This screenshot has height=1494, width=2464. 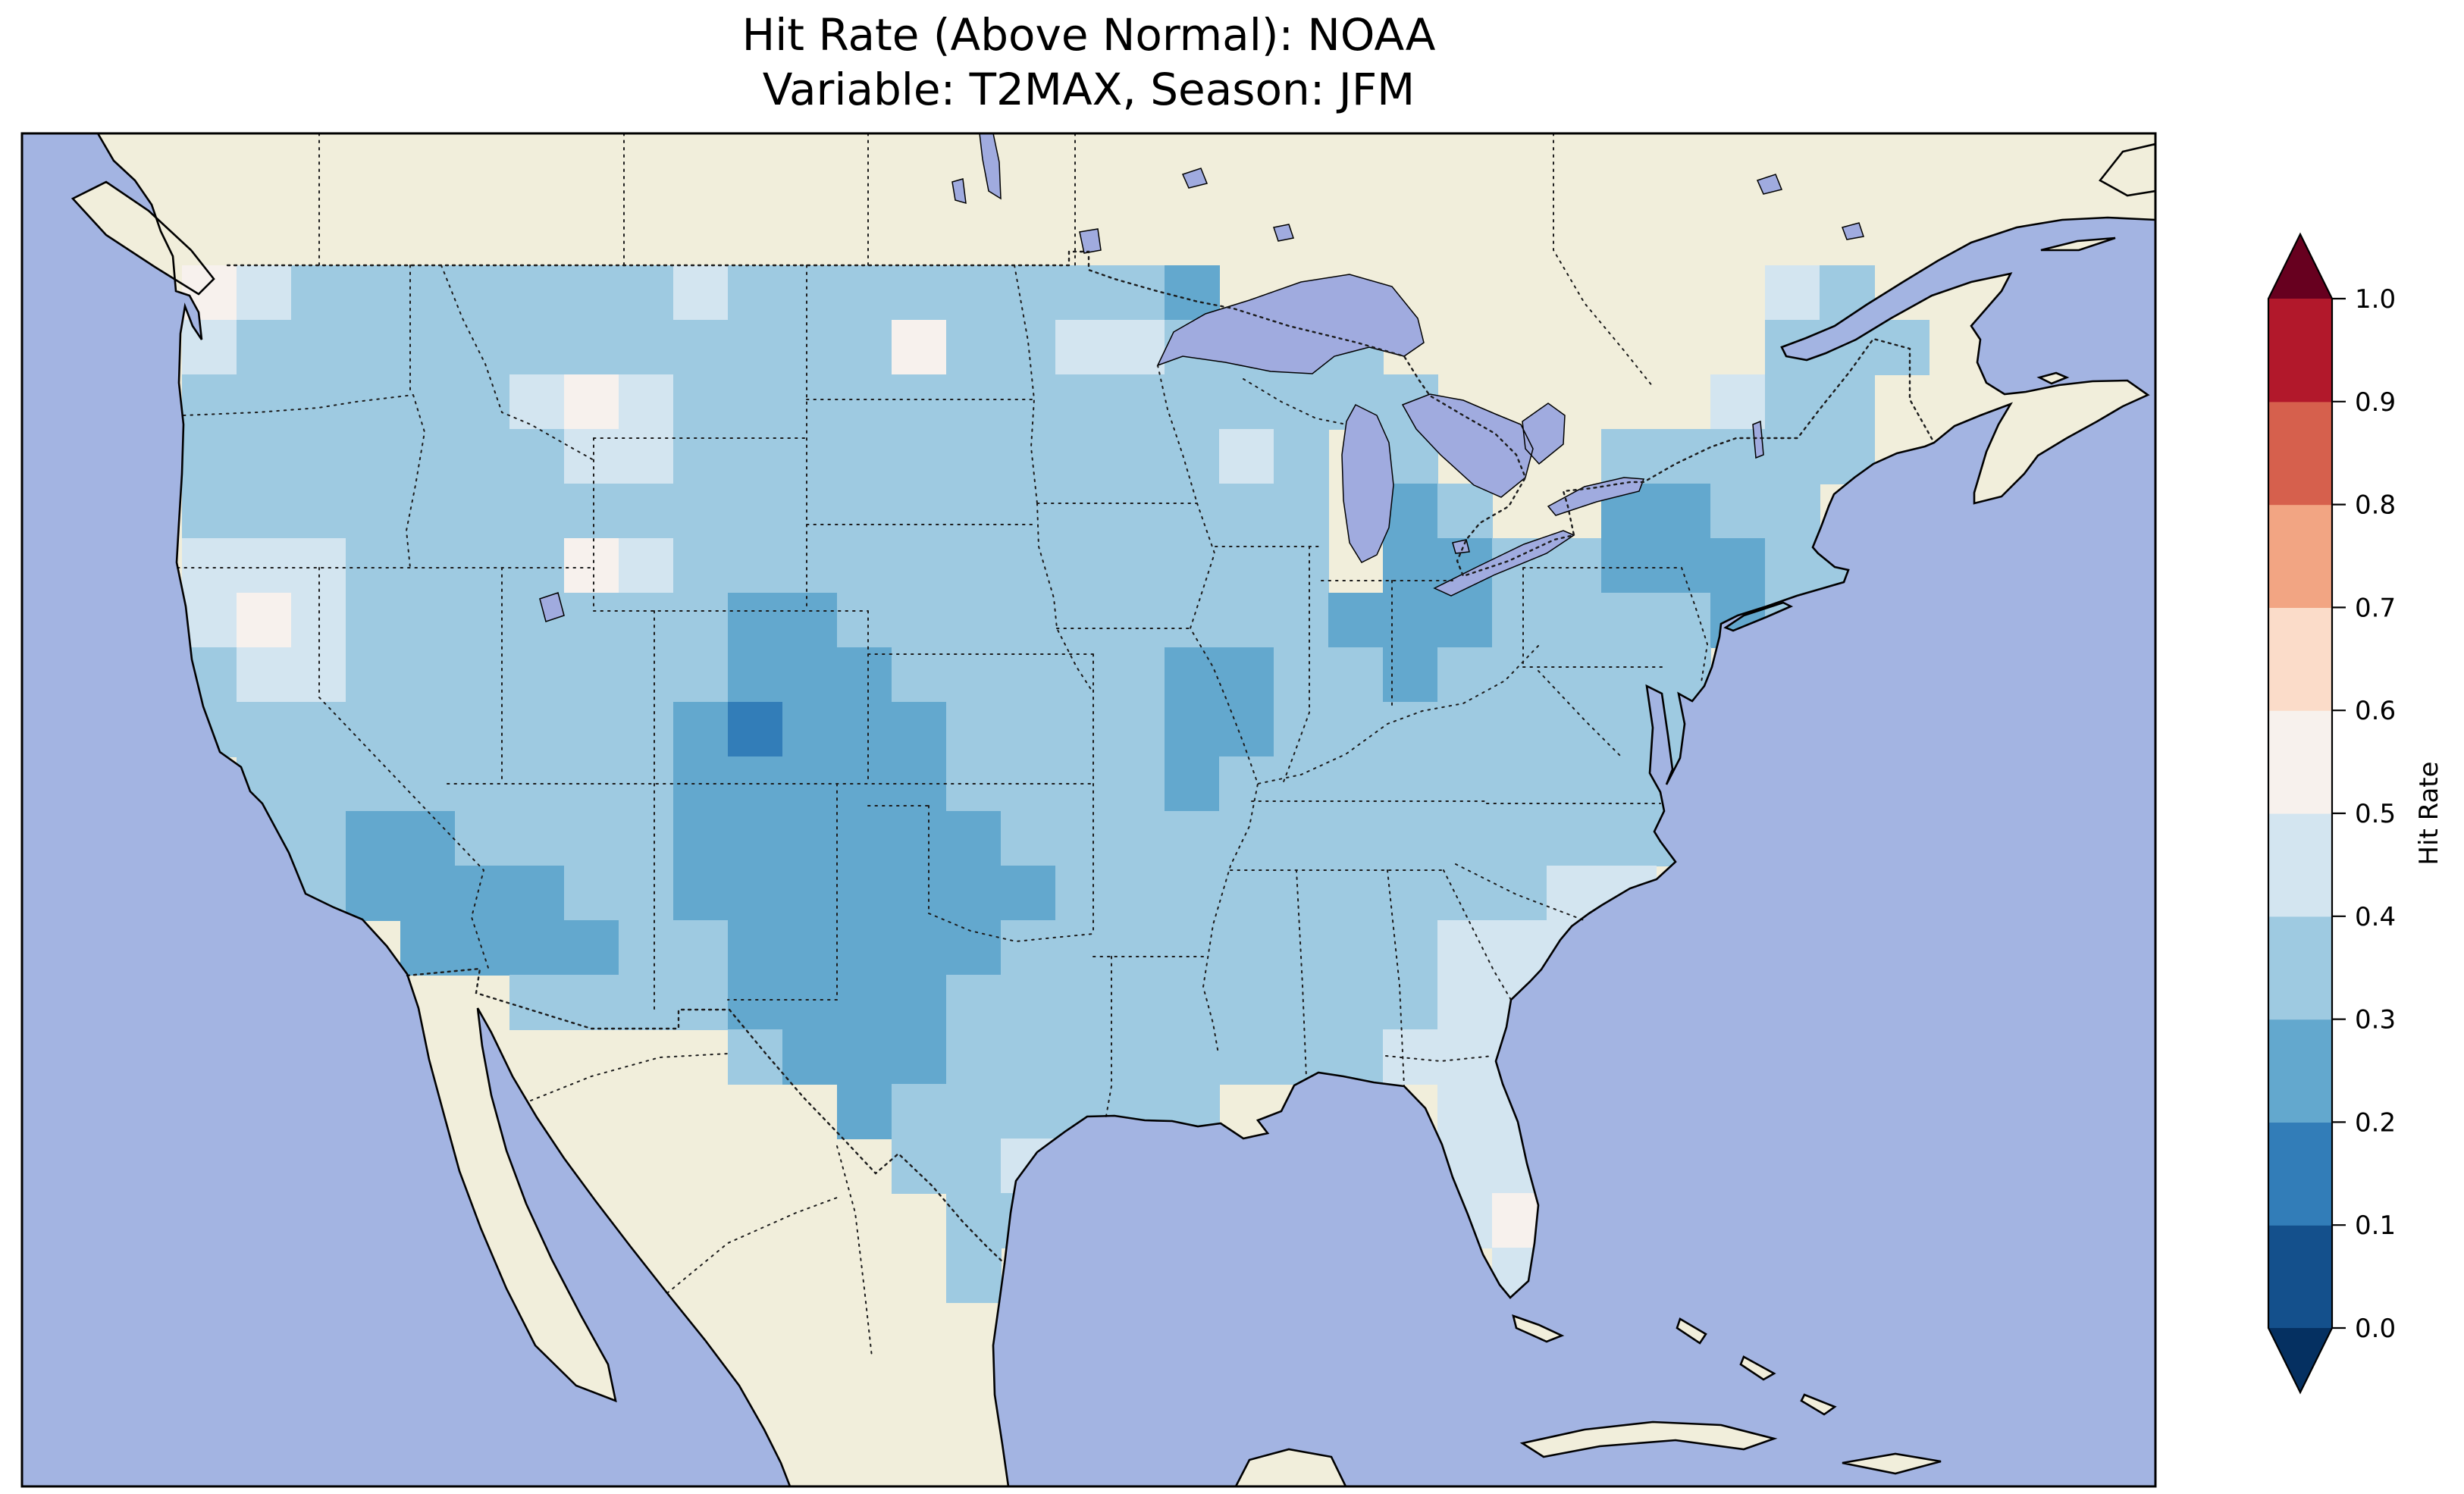 What do you see at coordinates (2375, 917) in the screenshot?
I see `colorbar-tick-label: 0.4` at bounding box center [2375, 917].